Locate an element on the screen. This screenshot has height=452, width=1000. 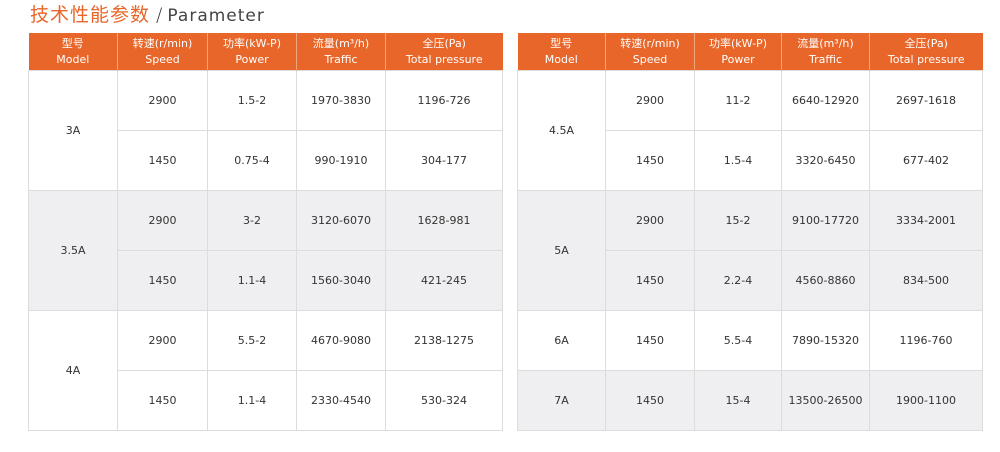
power-cell: 1.5-2 is located at coordinates (252, 100).